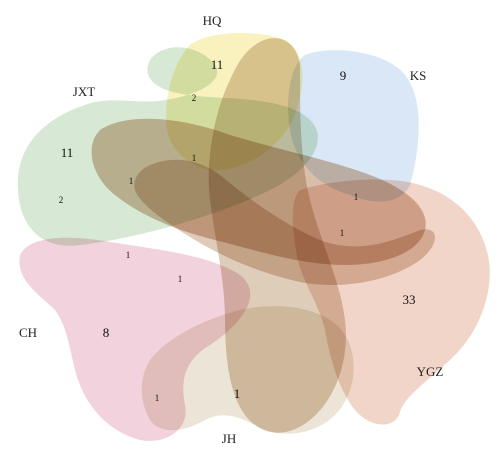 The height and width of the screenshot is (463, 500). What do you see at coordinates (128, 255) in the screenshot?
I see `count-ch-left: 1` at bounding box center [128, 255].